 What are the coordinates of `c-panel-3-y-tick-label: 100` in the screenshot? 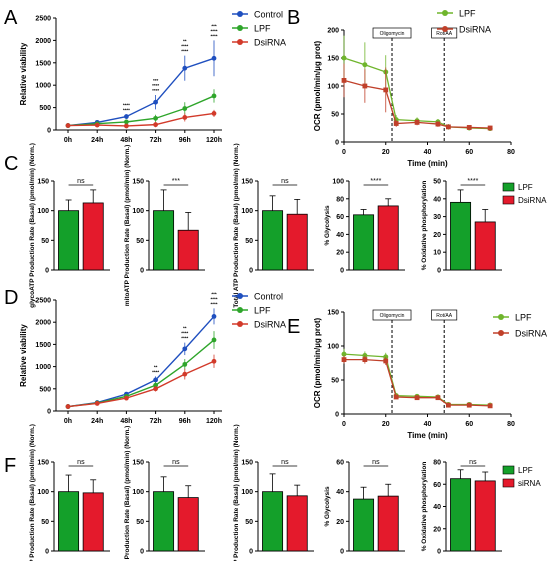 It's located at (247, 211).